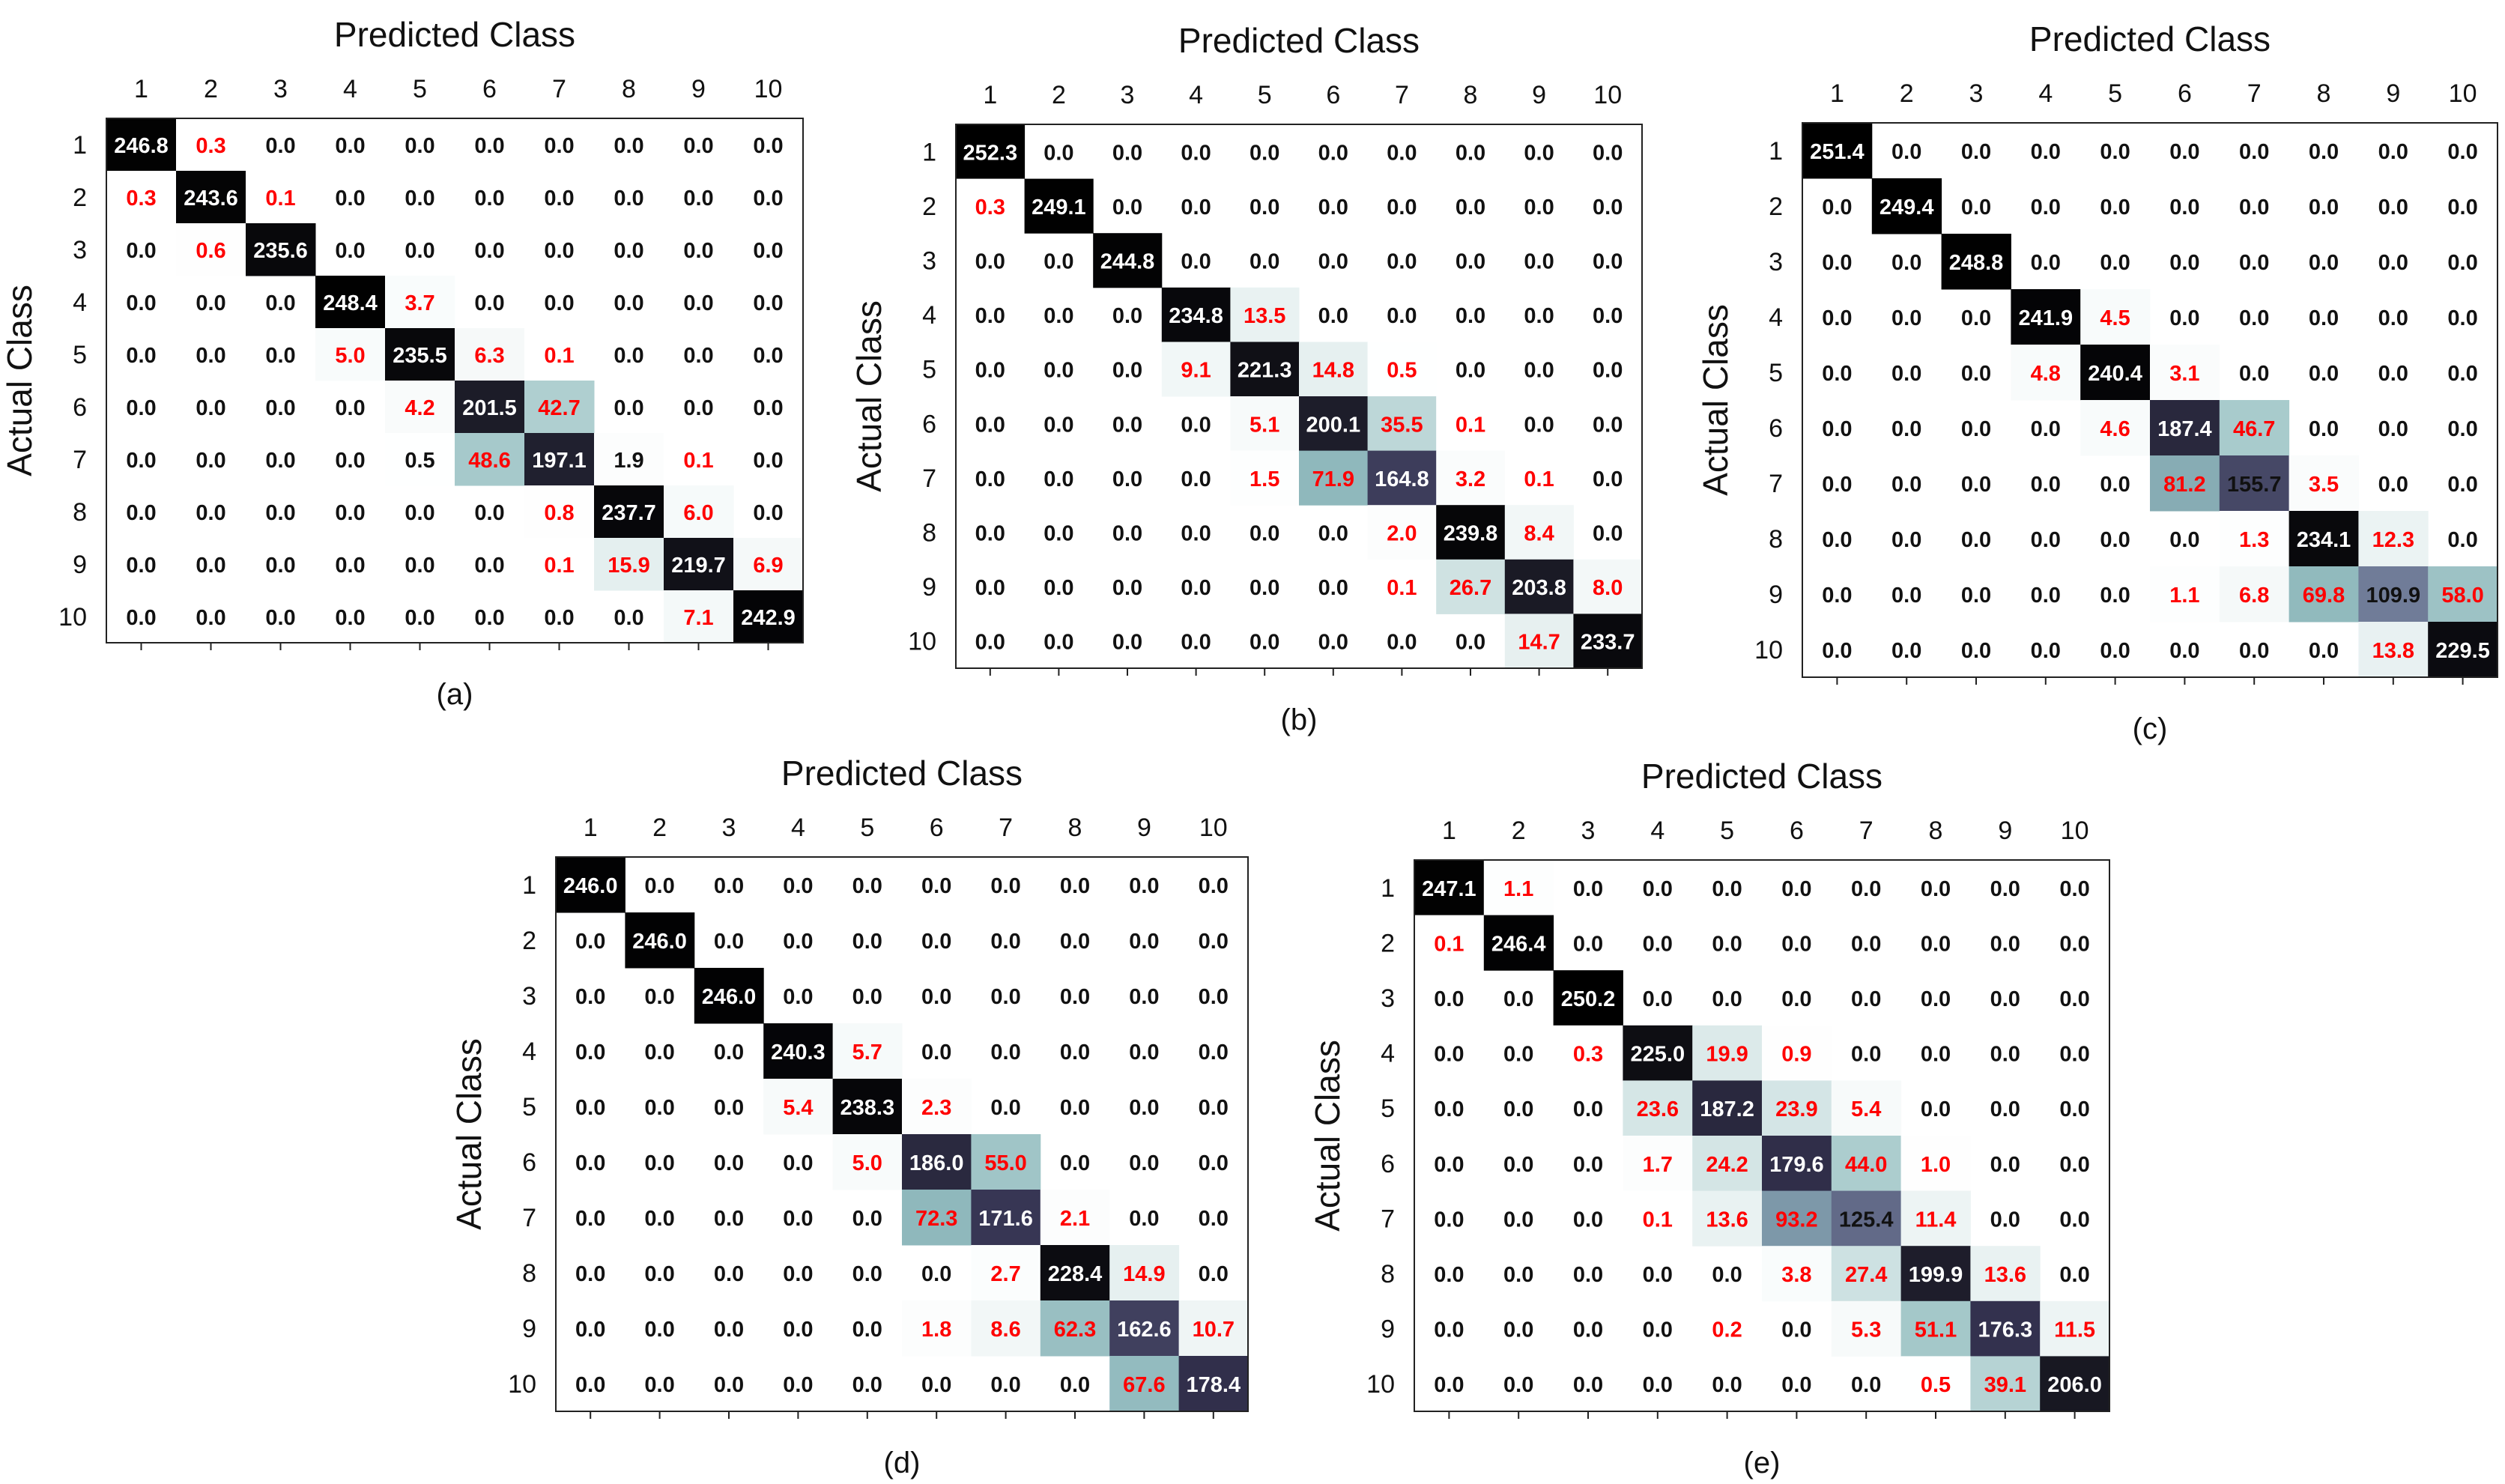  I want to click on x-tick-label: 6, so click(1333, 95).